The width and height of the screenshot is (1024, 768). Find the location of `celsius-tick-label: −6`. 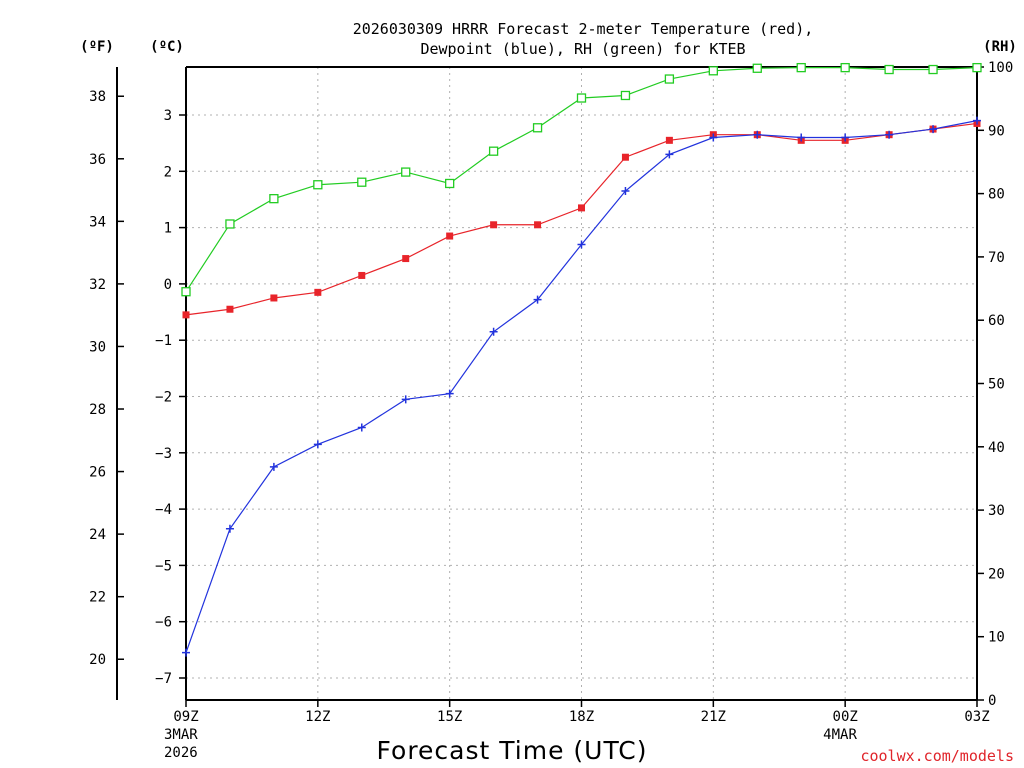

celsius-tick-label: −6 is located at coordinates (163, 623).